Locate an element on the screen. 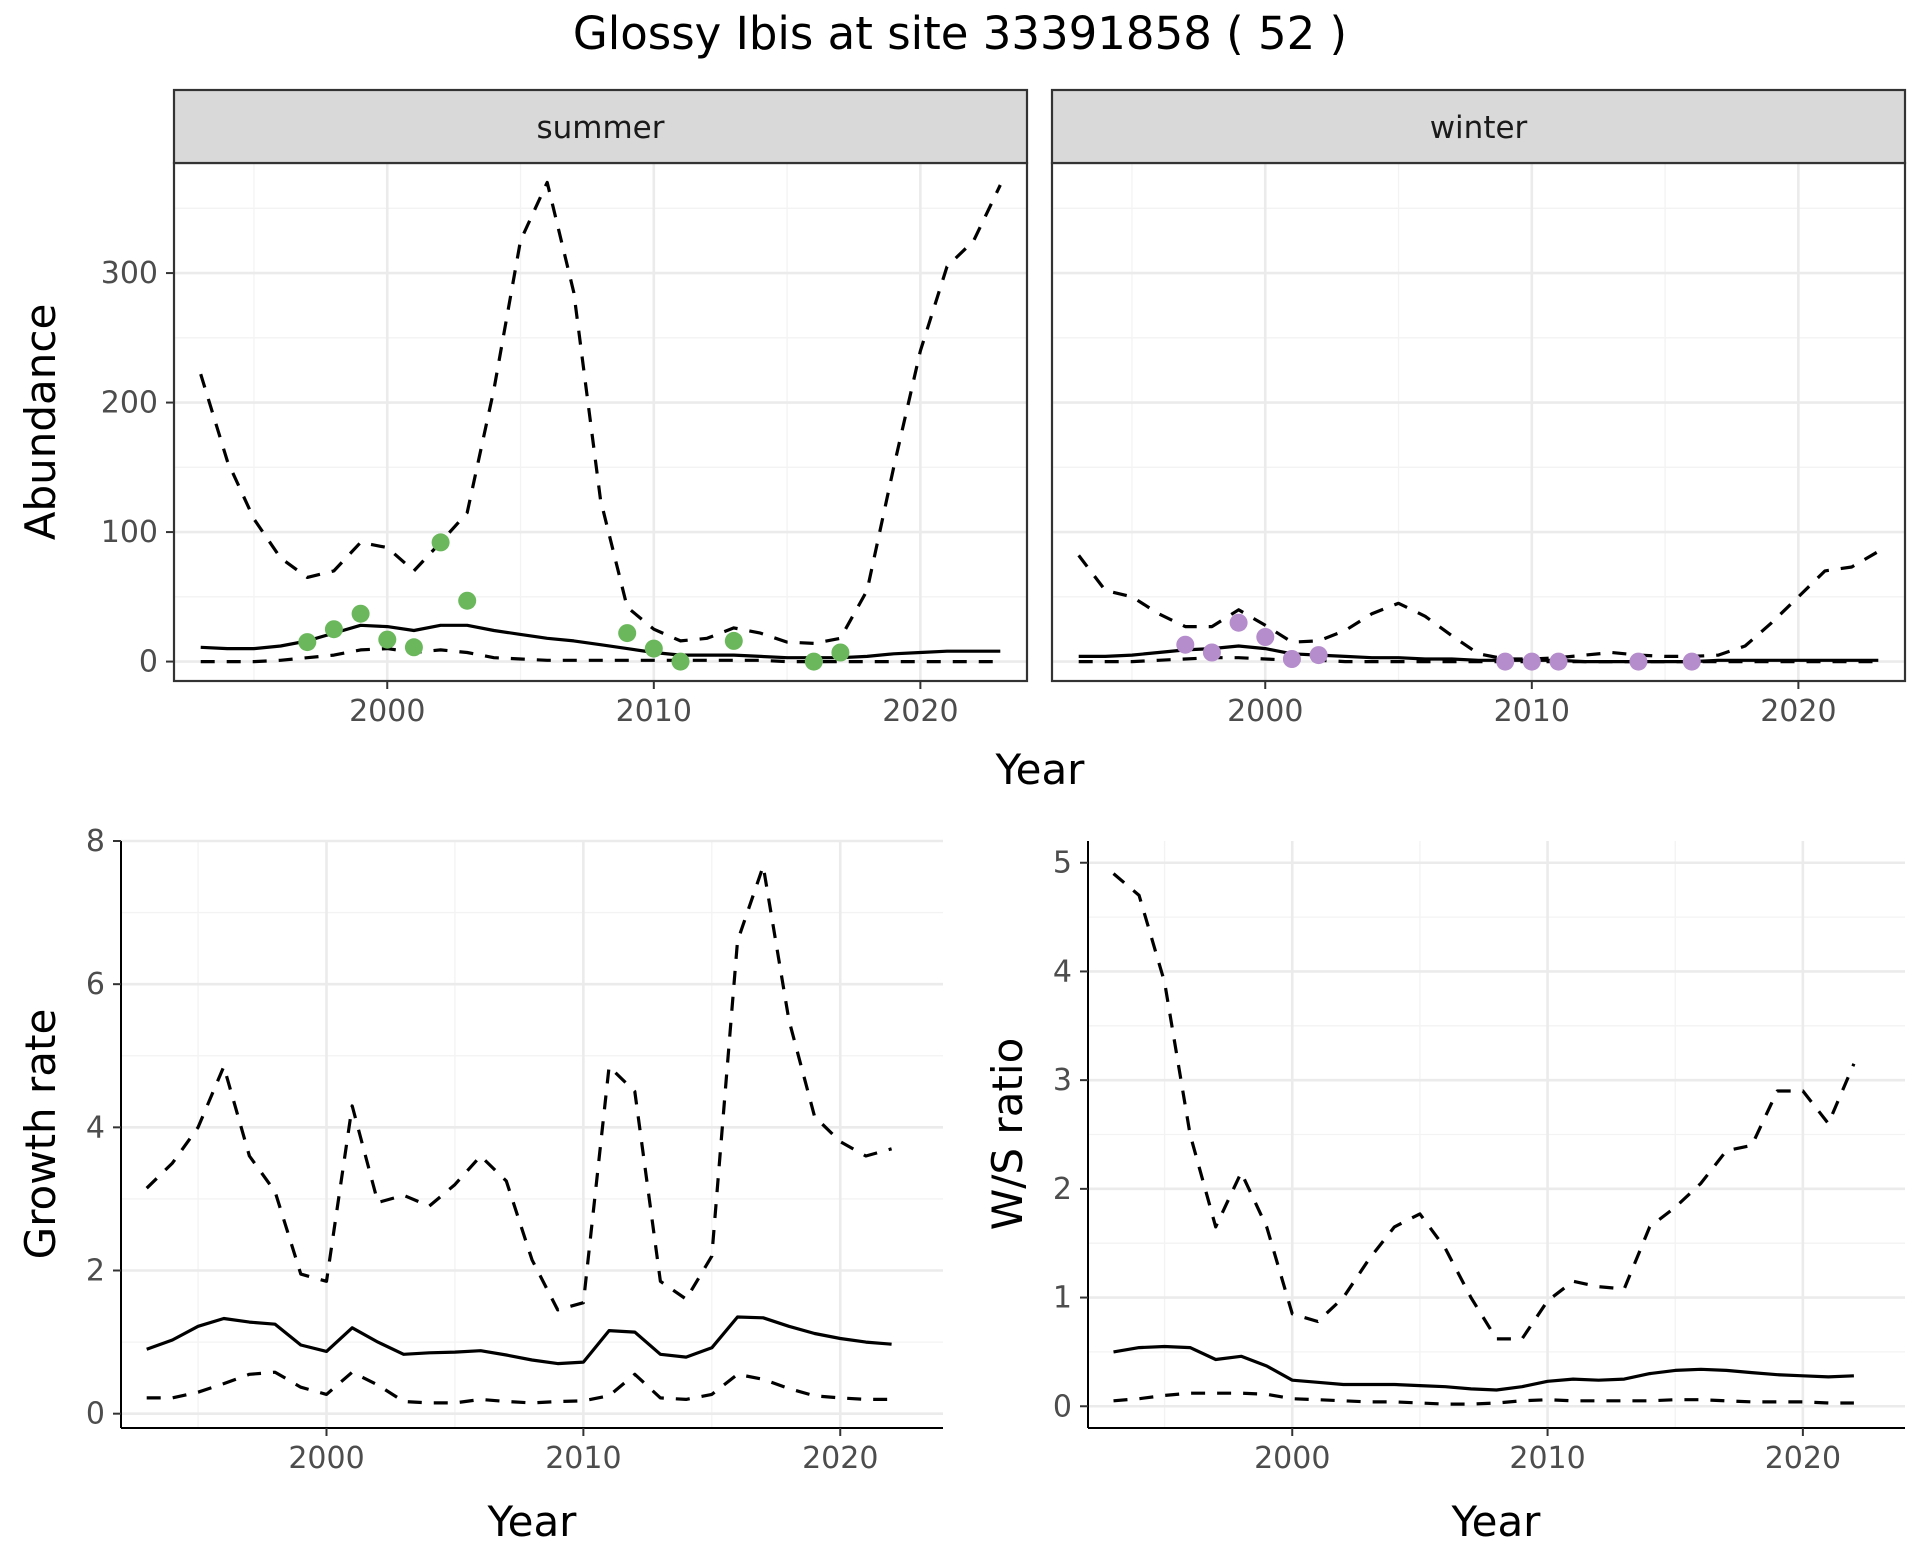  y-tick-label: 100 is located at coordinates (129, 532).